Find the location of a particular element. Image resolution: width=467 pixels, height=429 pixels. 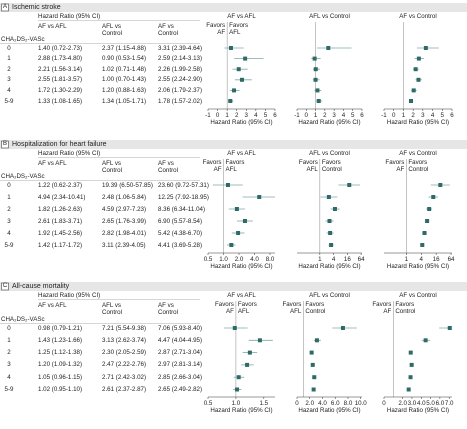

table-cell: 1.02 (0.71-1.48) is located at coordinates (124, 69).